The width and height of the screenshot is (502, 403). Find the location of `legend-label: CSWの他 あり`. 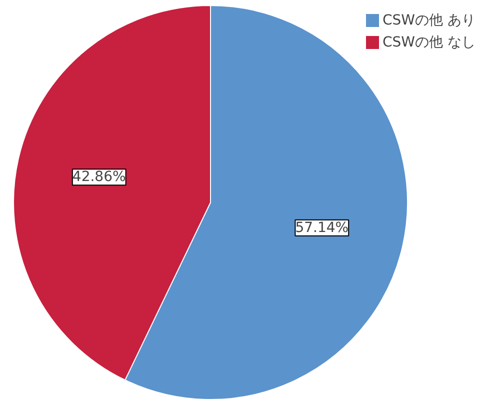

legend-label: CSWの他 あり is located at coordinates (429, 20).